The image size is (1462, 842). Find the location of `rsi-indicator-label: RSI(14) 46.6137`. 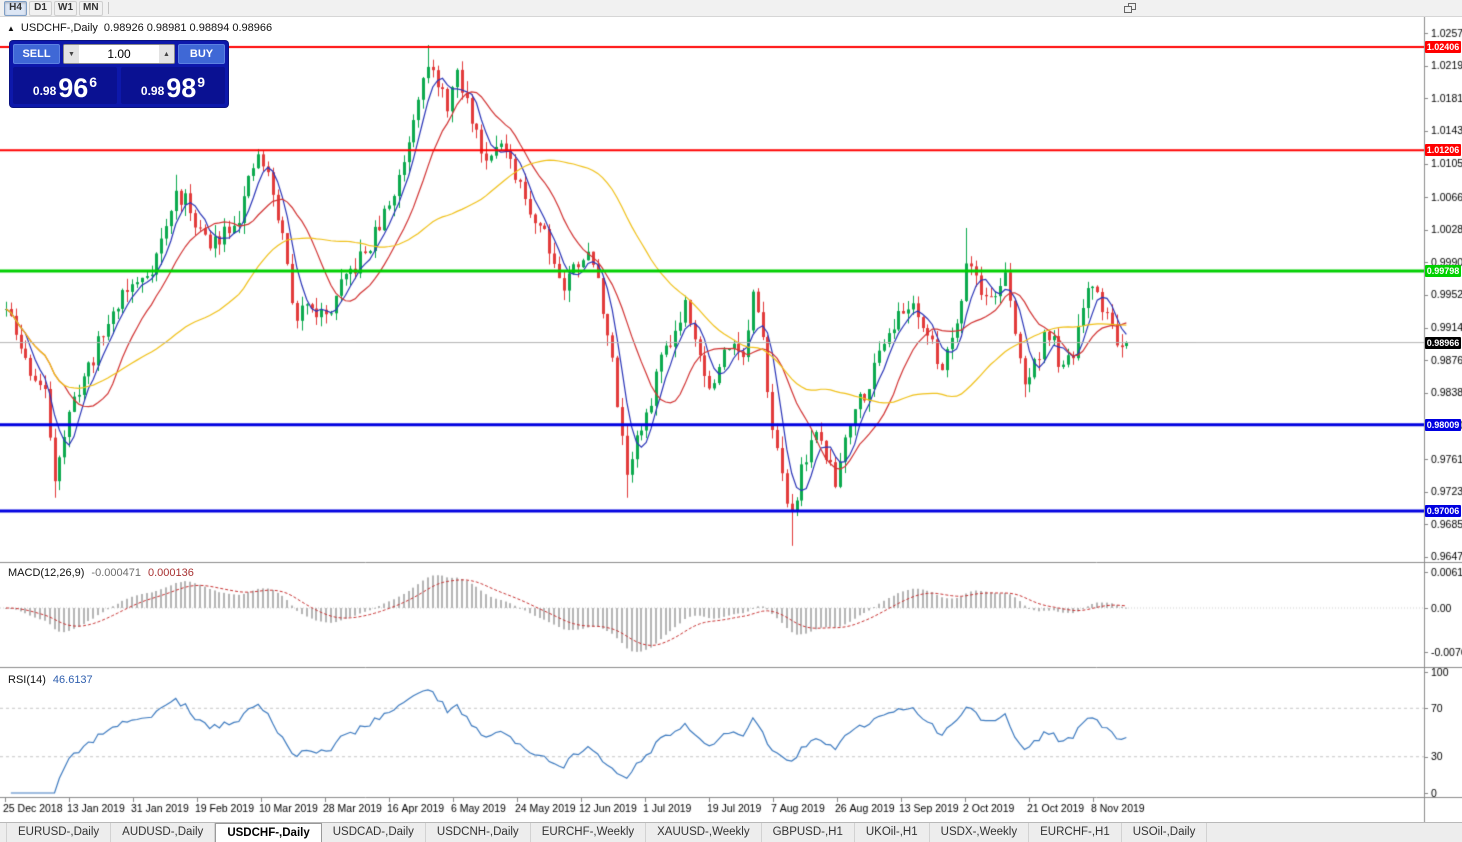

rsi-indicator-label: RSI(14) 46.6137 is located at coordinates (50, 680).